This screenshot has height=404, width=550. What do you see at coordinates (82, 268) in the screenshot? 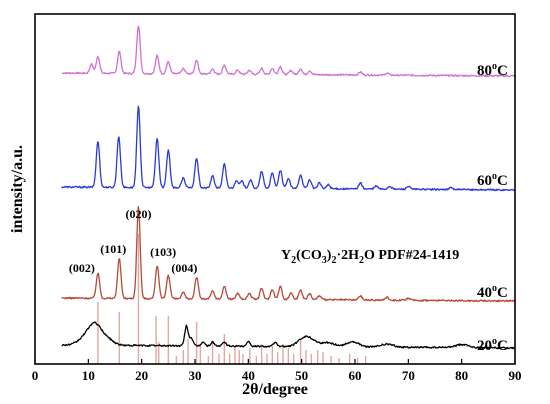
I see `peak-label: (002)` at bounding box center [82, 268].